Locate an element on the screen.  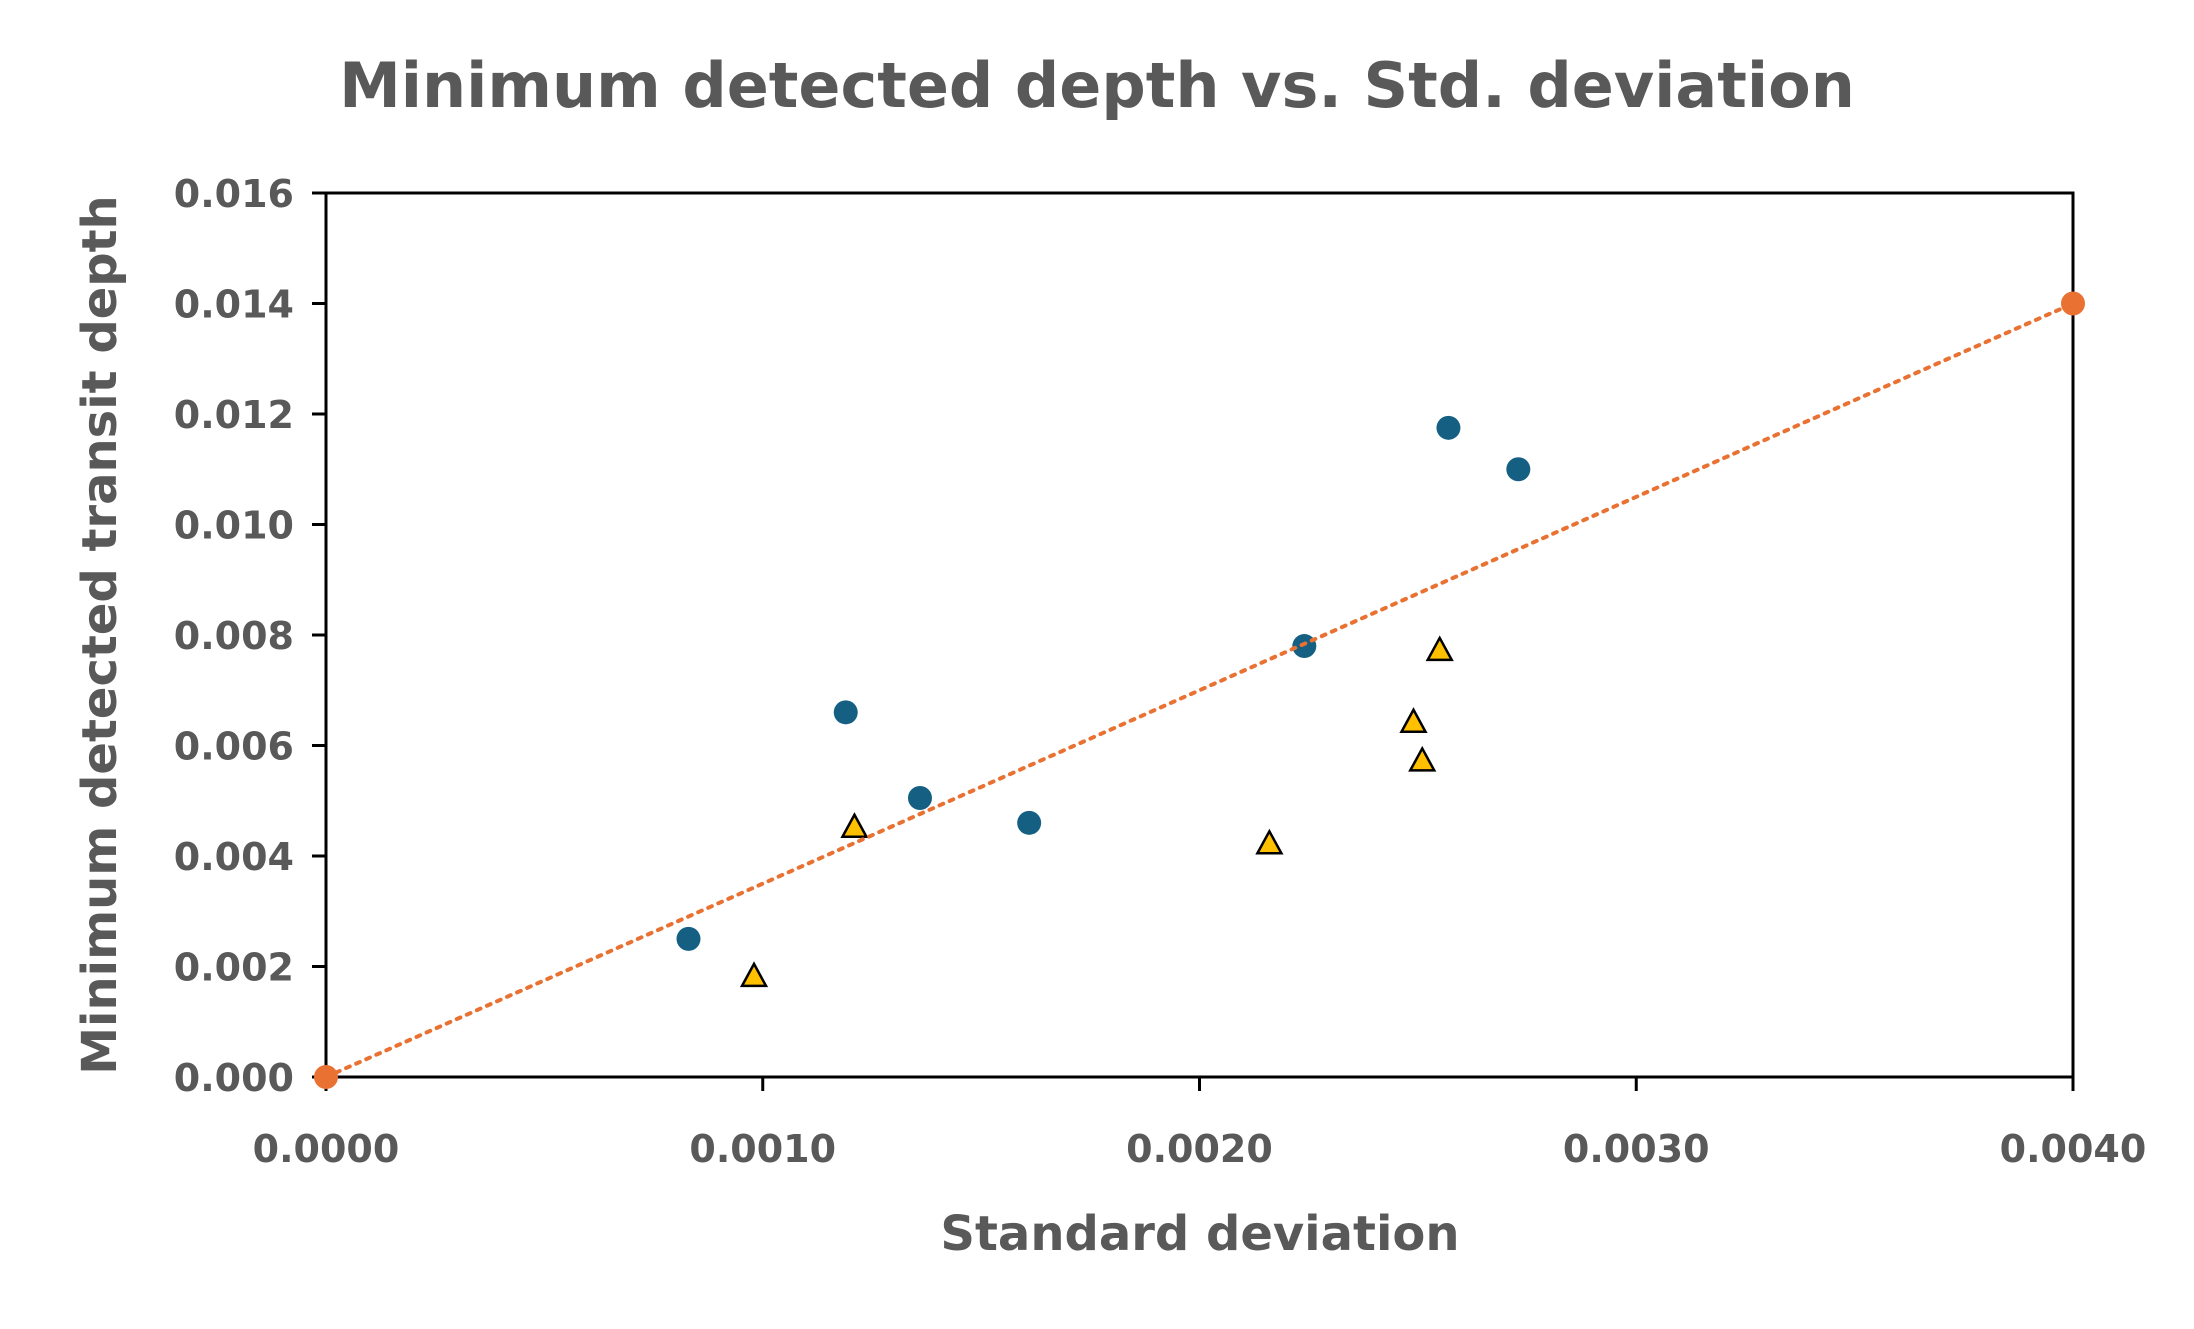
x-tick-label: 0.0020 is located at coordinates (1199, 1149).